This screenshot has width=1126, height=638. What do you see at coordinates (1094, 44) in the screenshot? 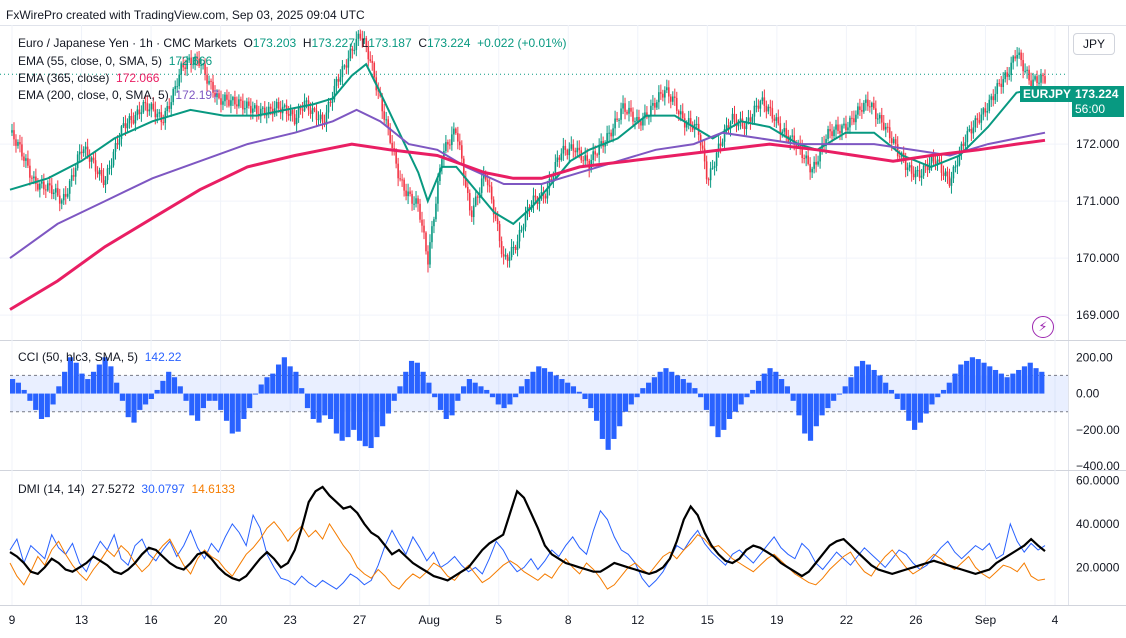
I see `currency-button: JPY` at bounding box center [1094, 44].